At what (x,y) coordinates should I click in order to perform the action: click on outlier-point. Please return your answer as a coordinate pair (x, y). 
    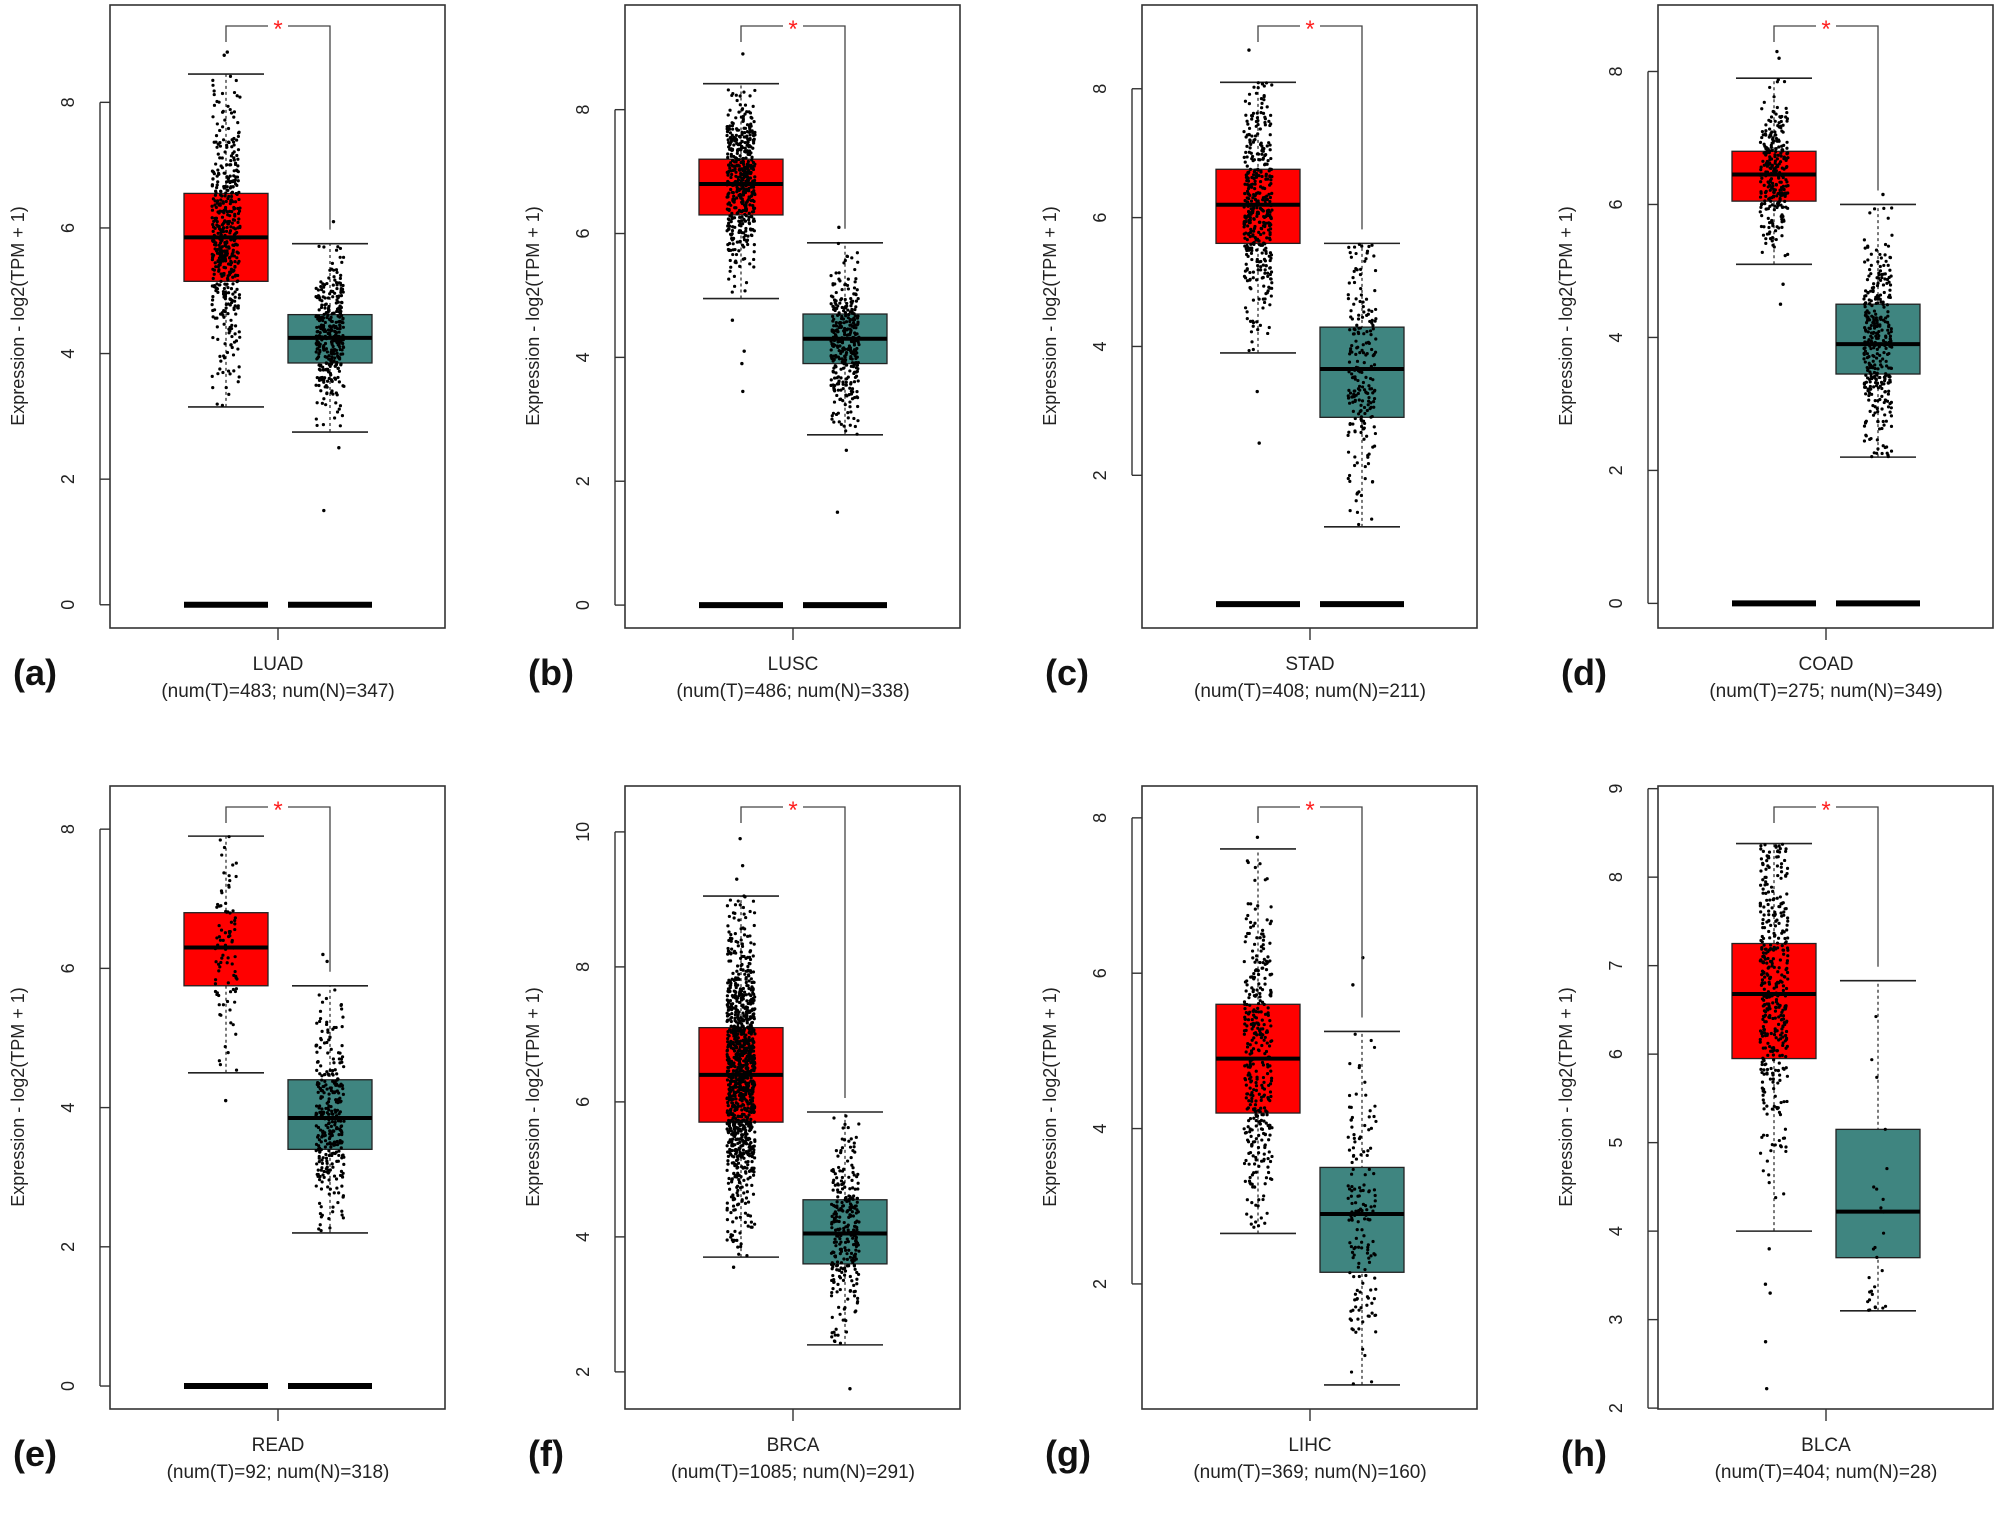
    Looking at the image, I should click on (326, 961).